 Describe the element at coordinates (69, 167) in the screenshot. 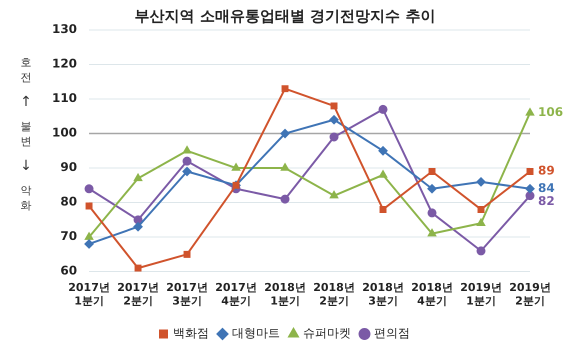

I see `y-tick-label: 90` at that location.